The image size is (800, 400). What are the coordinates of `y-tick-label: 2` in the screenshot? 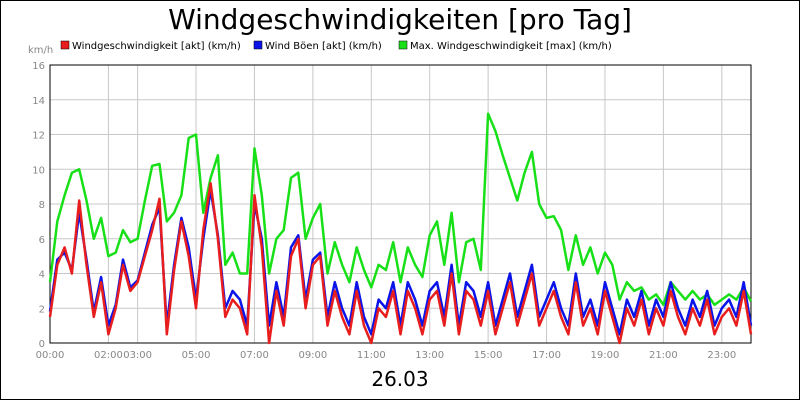 It's located at (42, 309).